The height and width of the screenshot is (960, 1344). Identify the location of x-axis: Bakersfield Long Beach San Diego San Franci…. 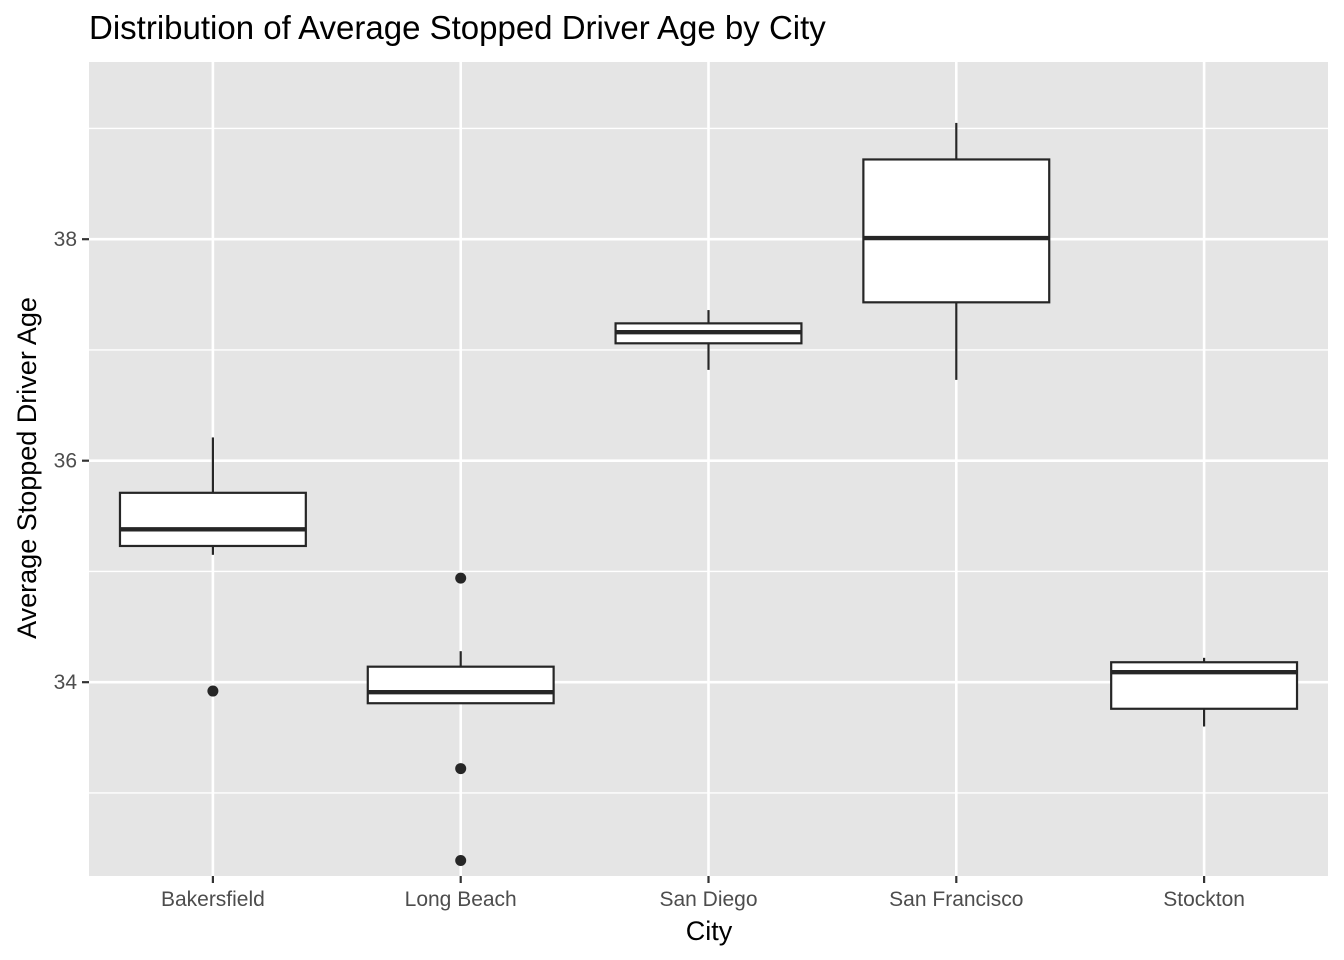
(703, 893).